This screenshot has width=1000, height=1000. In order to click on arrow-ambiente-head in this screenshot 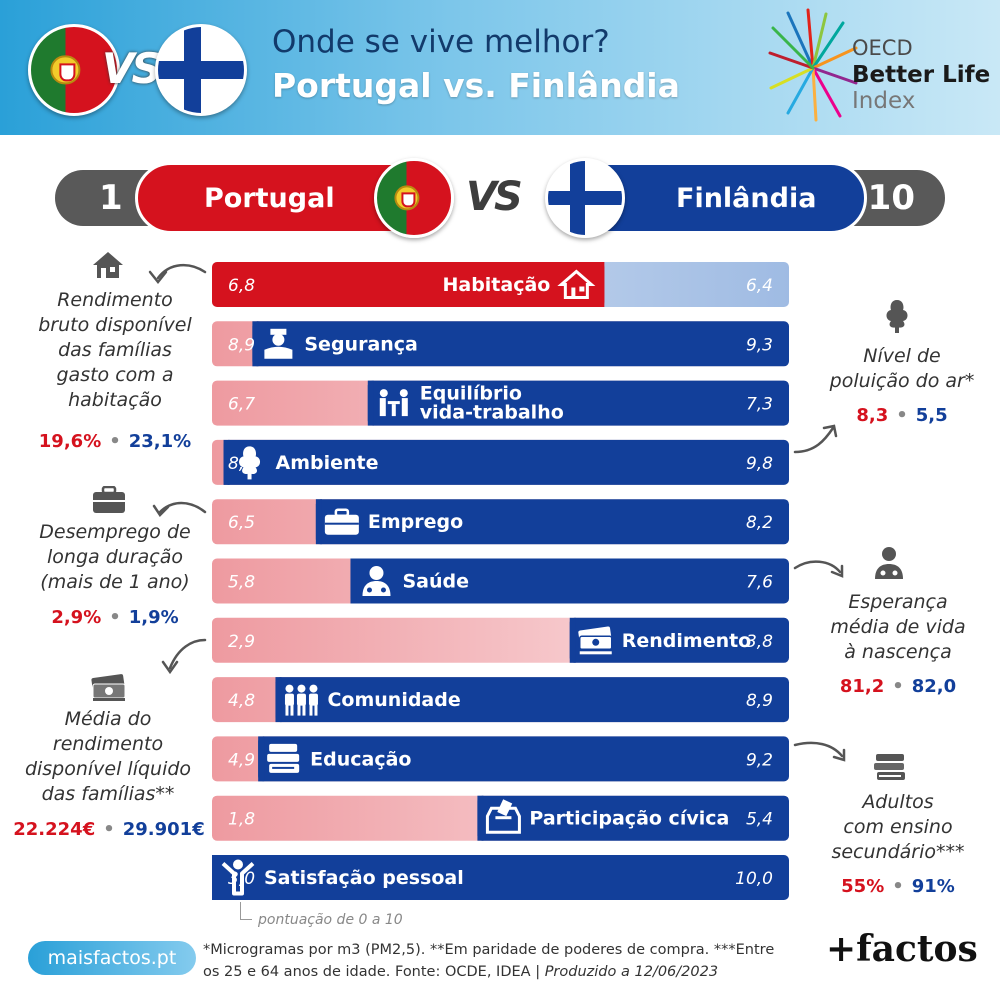, I will do `click(830, 431)`.